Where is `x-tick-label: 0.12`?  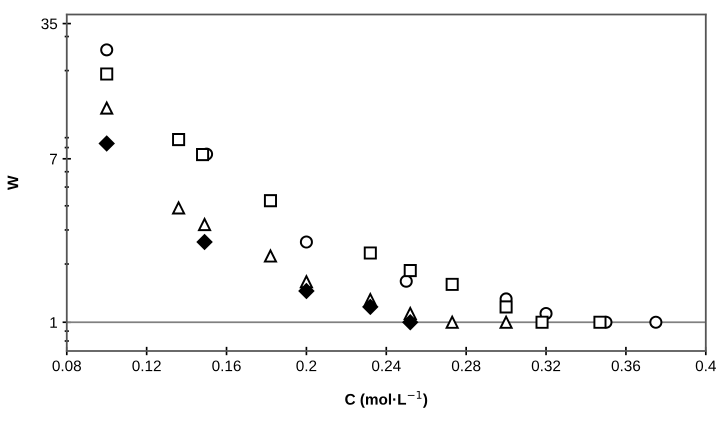 x-tick-label: 0.12 is located at coordinates (146, 366).